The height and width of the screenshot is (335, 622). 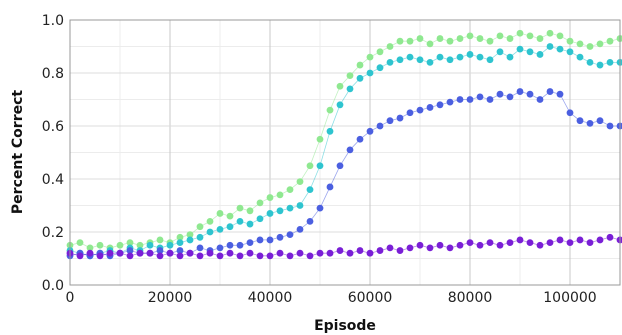 What do you see at coordinates (370, 298) in the screenshot?
I see `x-tick-label: 60000` at bounding box center [370, 298].